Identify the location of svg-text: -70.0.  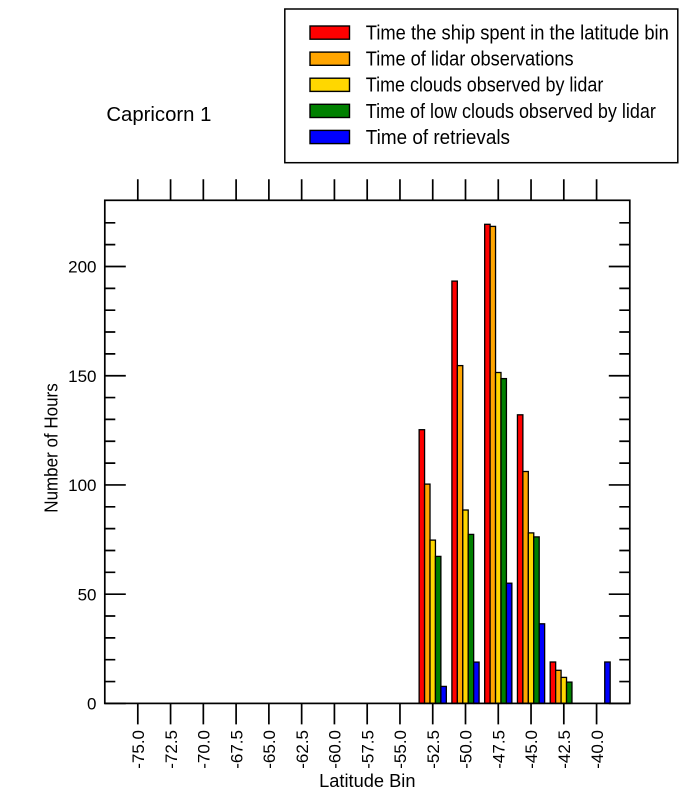
(204, 749).